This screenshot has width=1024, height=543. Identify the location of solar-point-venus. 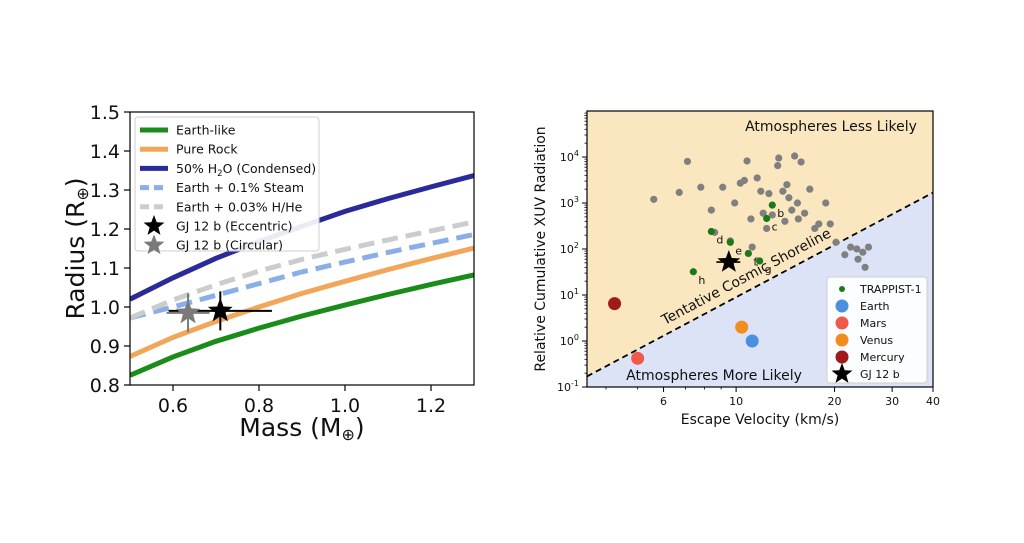
(742, 327).